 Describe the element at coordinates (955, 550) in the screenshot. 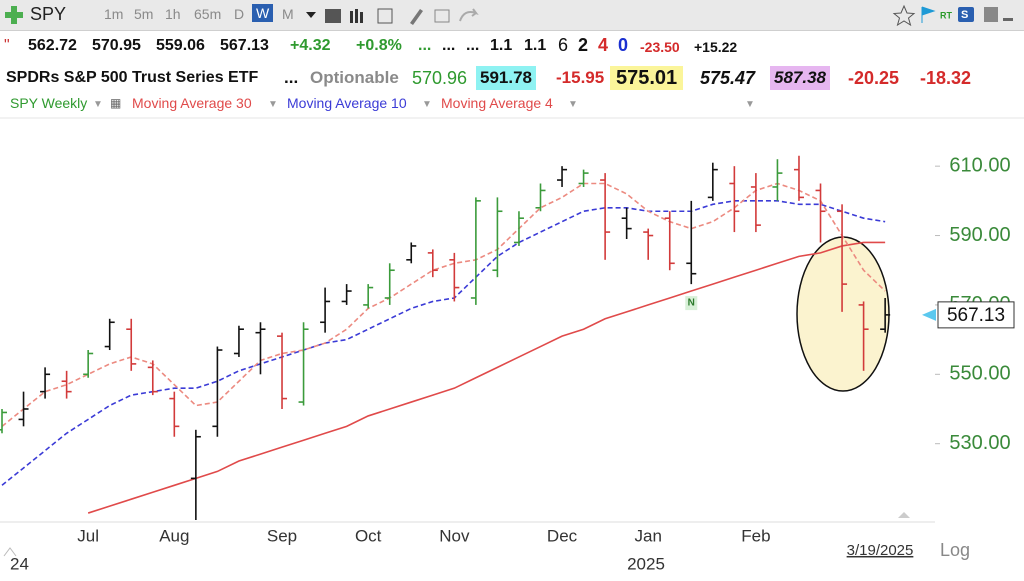

I see `log-toggle: Log` at that location.